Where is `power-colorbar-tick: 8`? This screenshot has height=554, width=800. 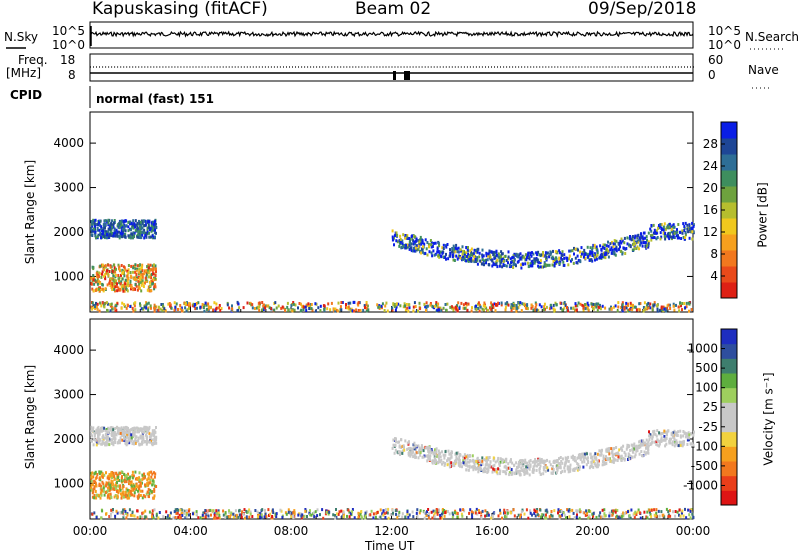
power-colorbar-tick: 8 is located at coordinates (714, 254).